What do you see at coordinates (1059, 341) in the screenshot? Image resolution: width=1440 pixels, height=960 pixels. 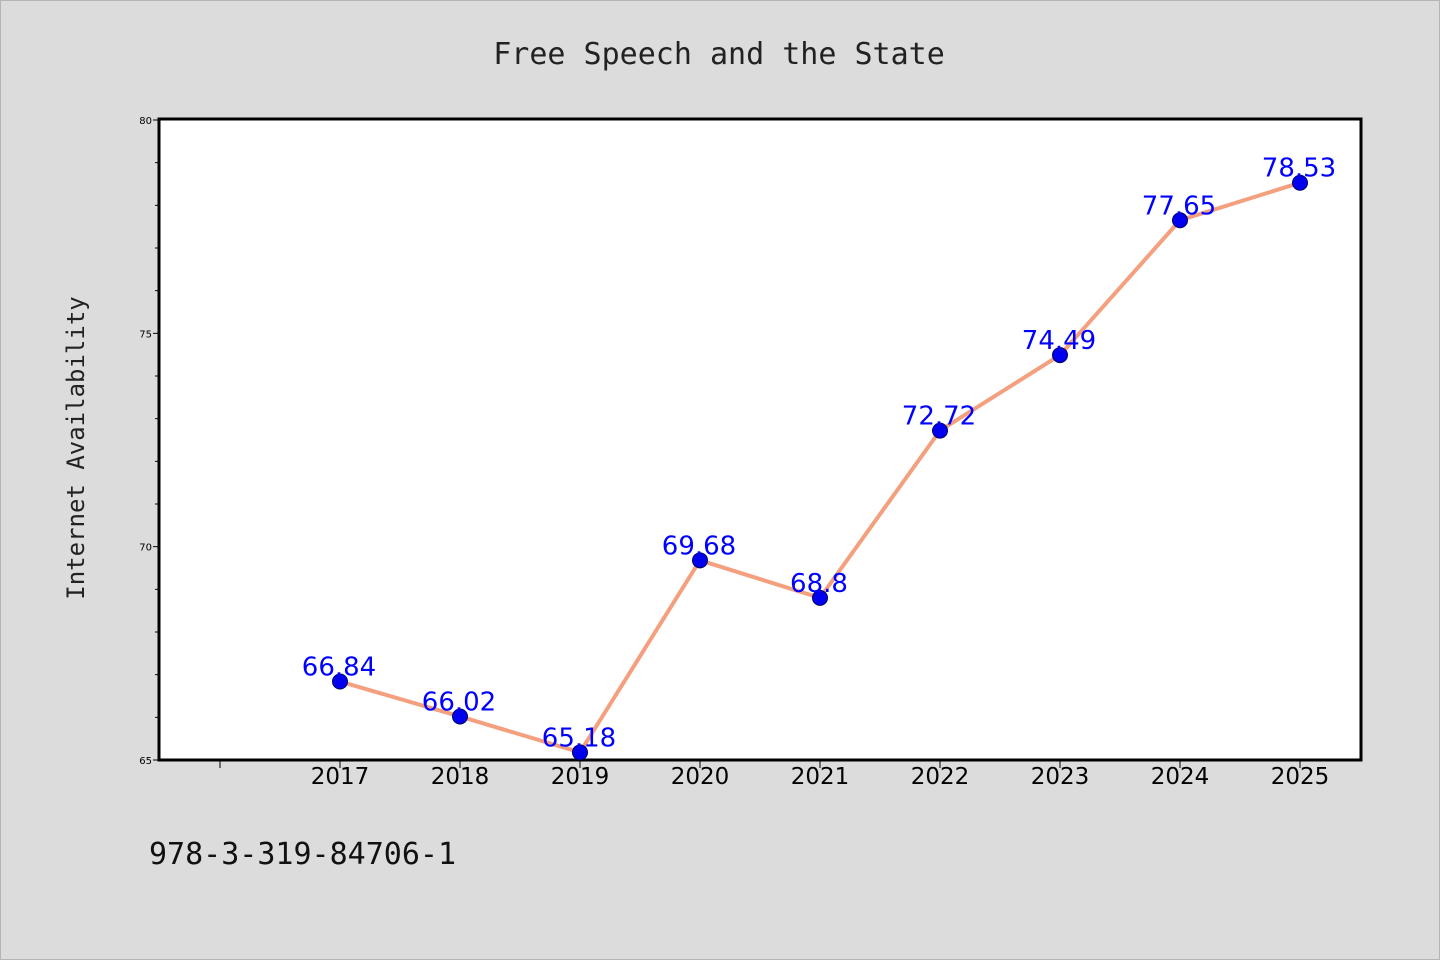 I see `data-label: 74.49` at bounding box center [1059, 341].